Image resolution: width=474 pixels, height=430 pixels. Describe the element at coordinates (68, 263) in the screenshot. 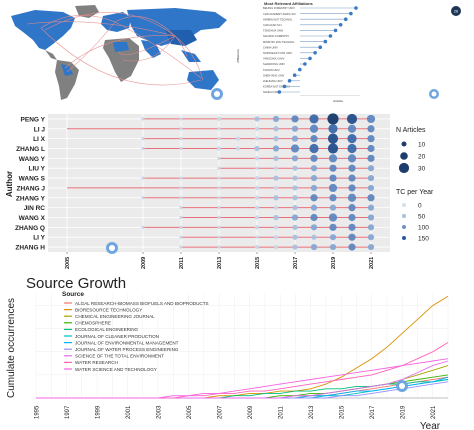

I see `author-xtick-label: 2005` at that location.